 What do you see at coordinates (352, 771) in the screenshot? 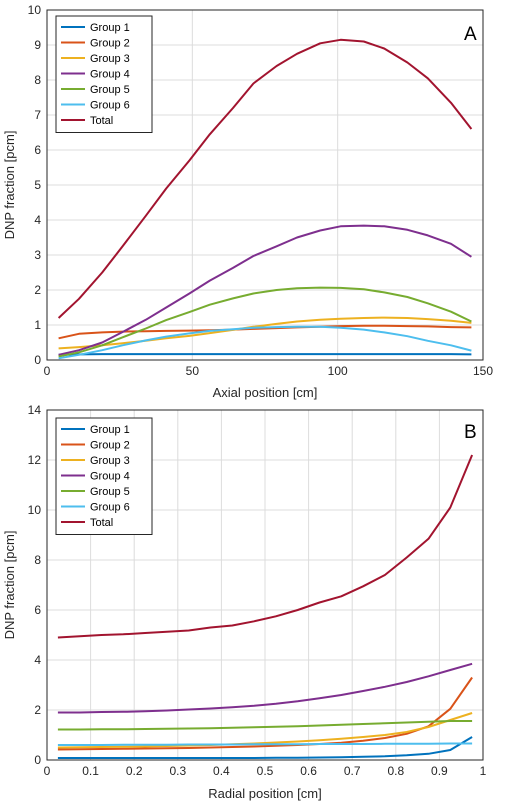
I see `x-tick-label: 0.7` at bounding box center [352, 771].